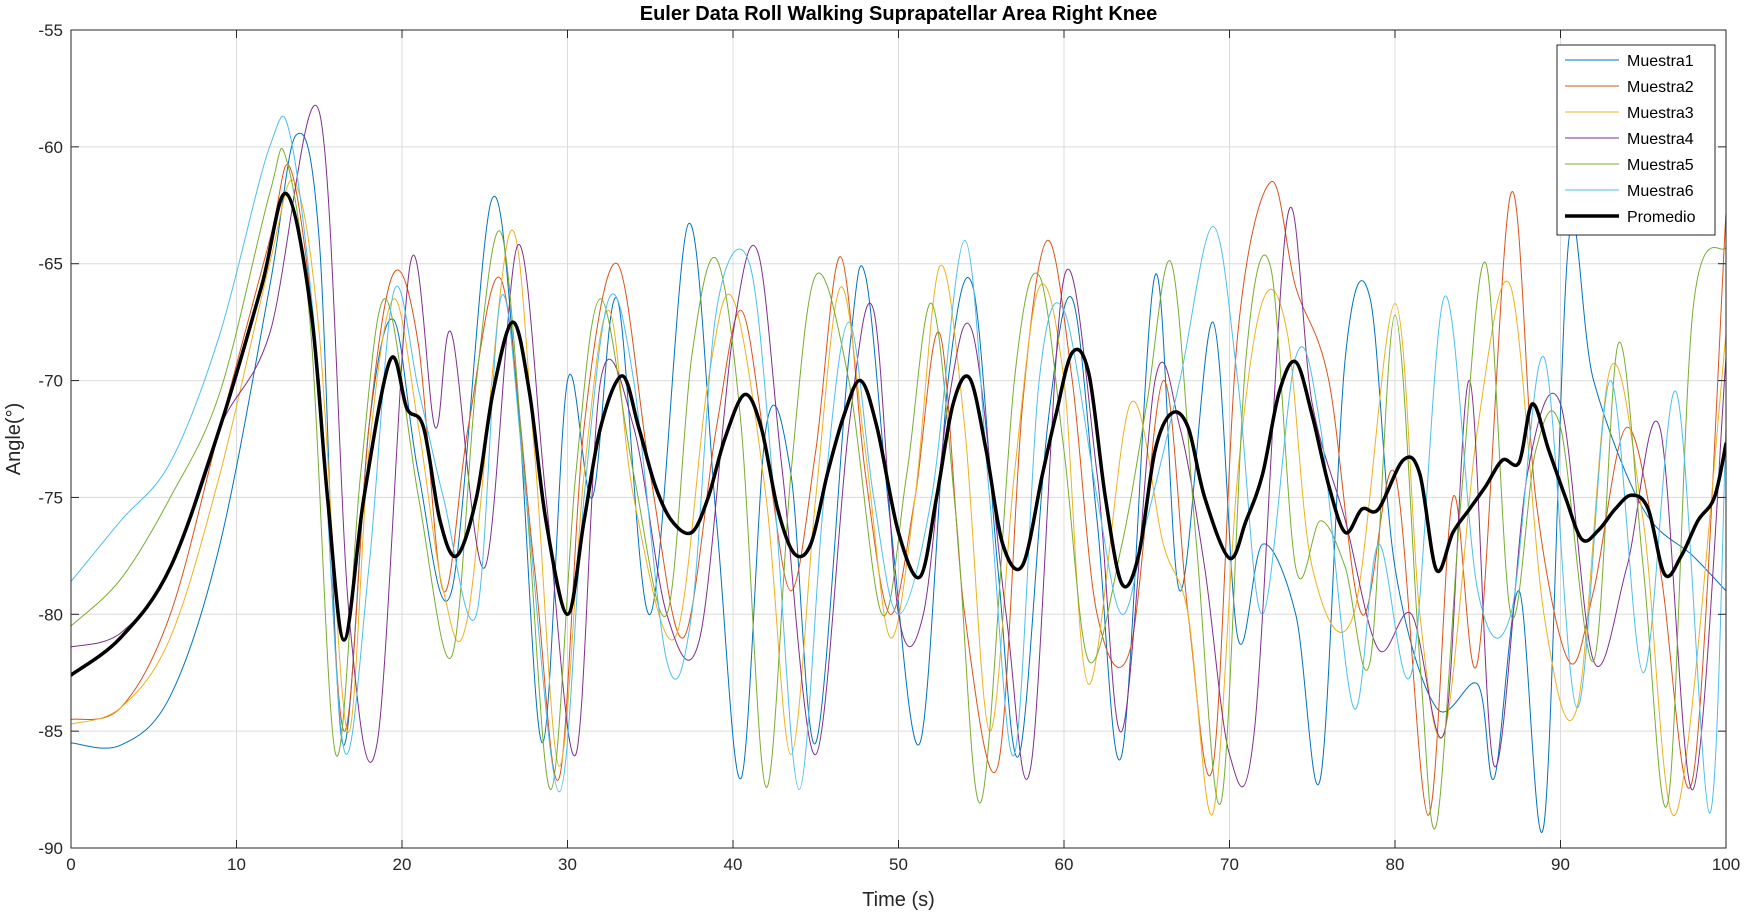 Image resolution: width=1744 pixels, height=914 pixels. What do you see at coordinates (898, 900) in the screenshot?
I see `x-axis-label: Time (s)` at bounding box center [898, 900].